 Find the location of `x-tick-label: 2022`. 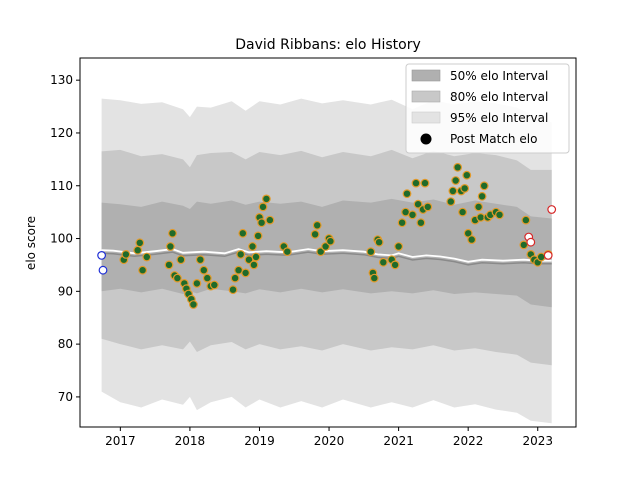

x-tick-label: 2022 is located at coordinates (468, 441).